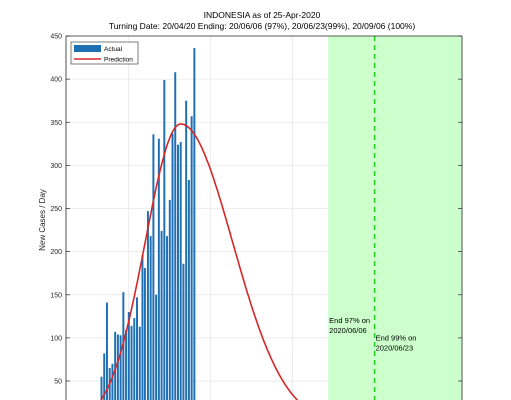 The height and width of the screenshot is (400, 511). What do you see at coordinates (113, 49) in the screenshot?
I see `legend-actual-label: Actual` at bounding box center [113, 49].